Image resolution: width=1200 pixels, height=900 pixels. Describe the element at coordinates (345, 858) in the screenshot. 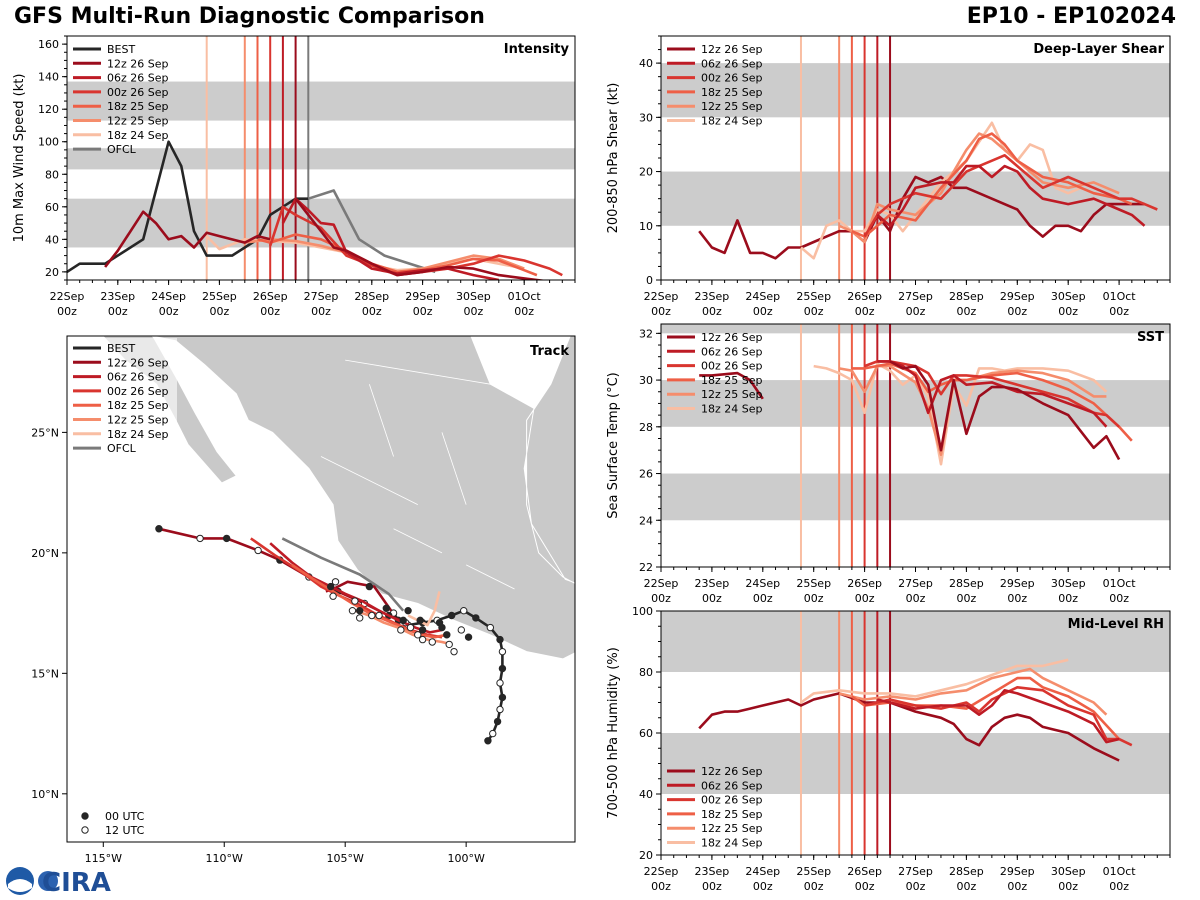

I see `lon-tick-label: 105°W` at that location.